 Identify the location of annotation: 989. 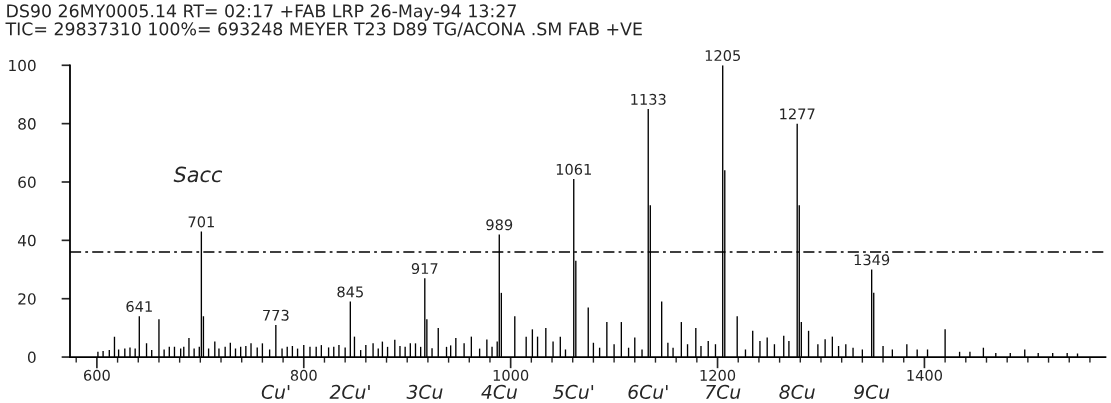
(499, 225).